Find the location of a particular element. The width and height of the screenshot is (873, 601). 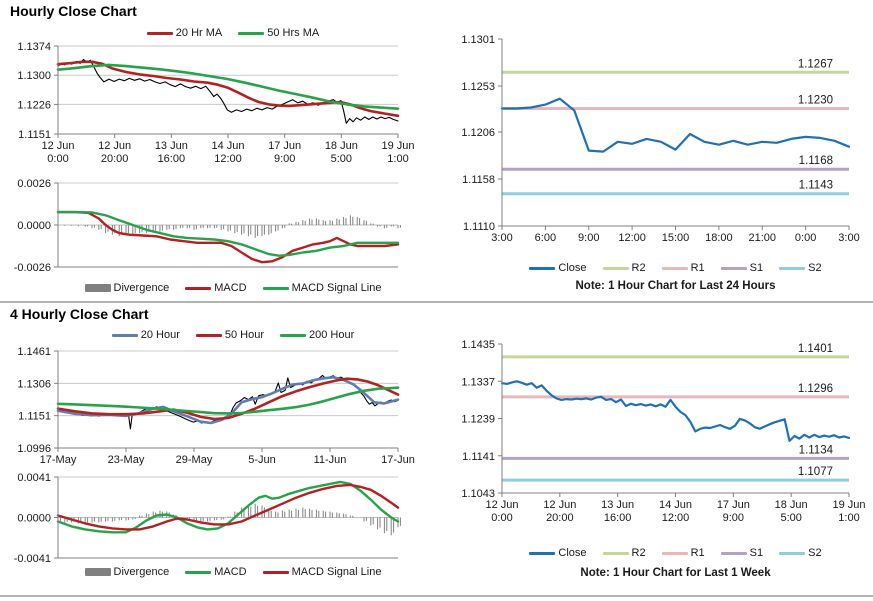

svg-text: 23-May is located at coordinates (126, 460).